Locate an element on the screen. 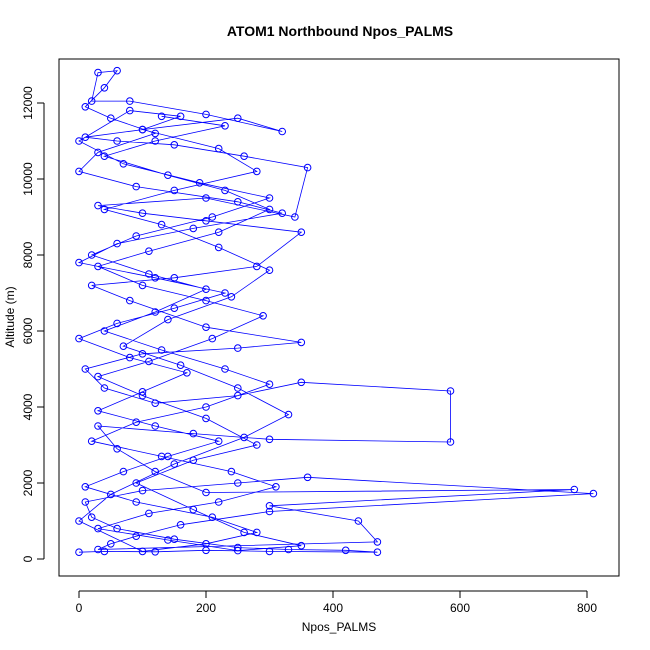  y-axis: 0 2000 4000 6000 8000 10000 12000 is located at coordinates (33, 324).